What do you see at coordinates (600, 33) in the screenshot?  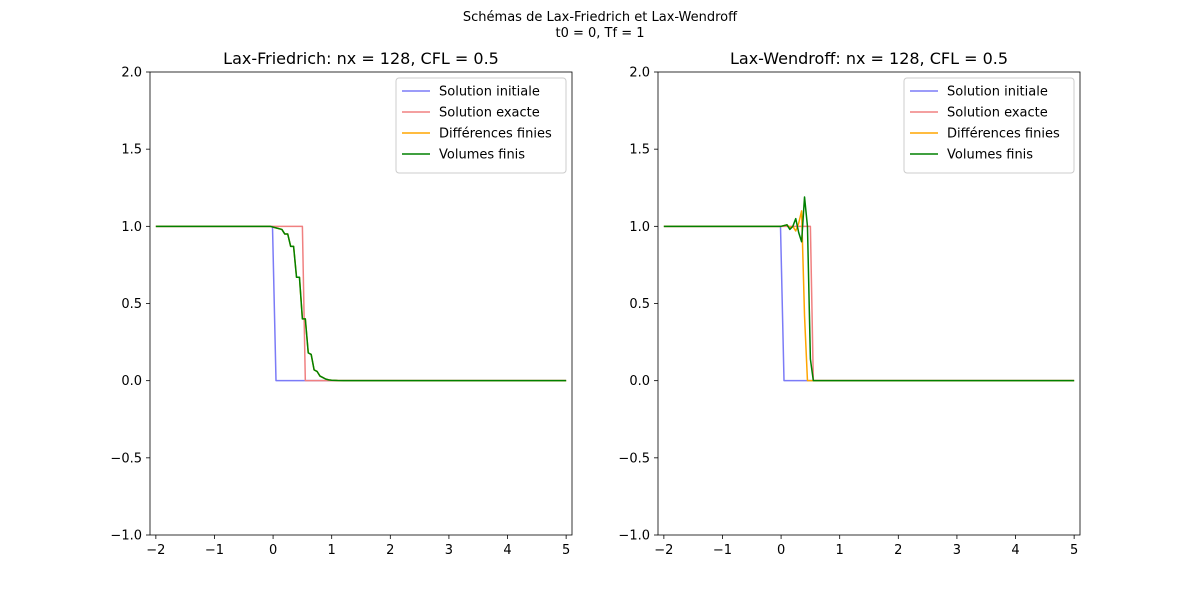 I see `suptitle-line-2: t0 = 0, Tf = 1` at bounding box center [600, 33].